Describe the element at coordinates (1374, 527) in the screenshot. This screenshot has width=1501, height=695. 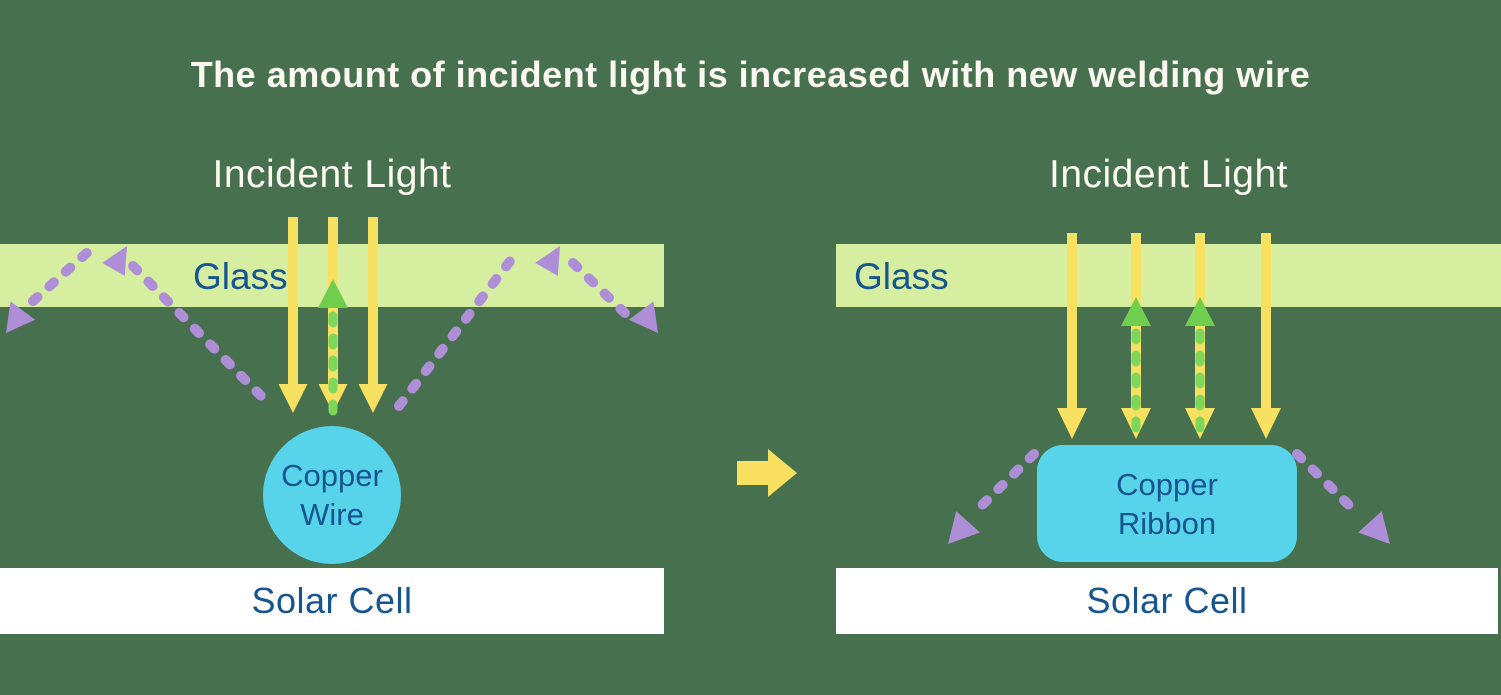
I see `purple-arrow-head-down-right` at that location.